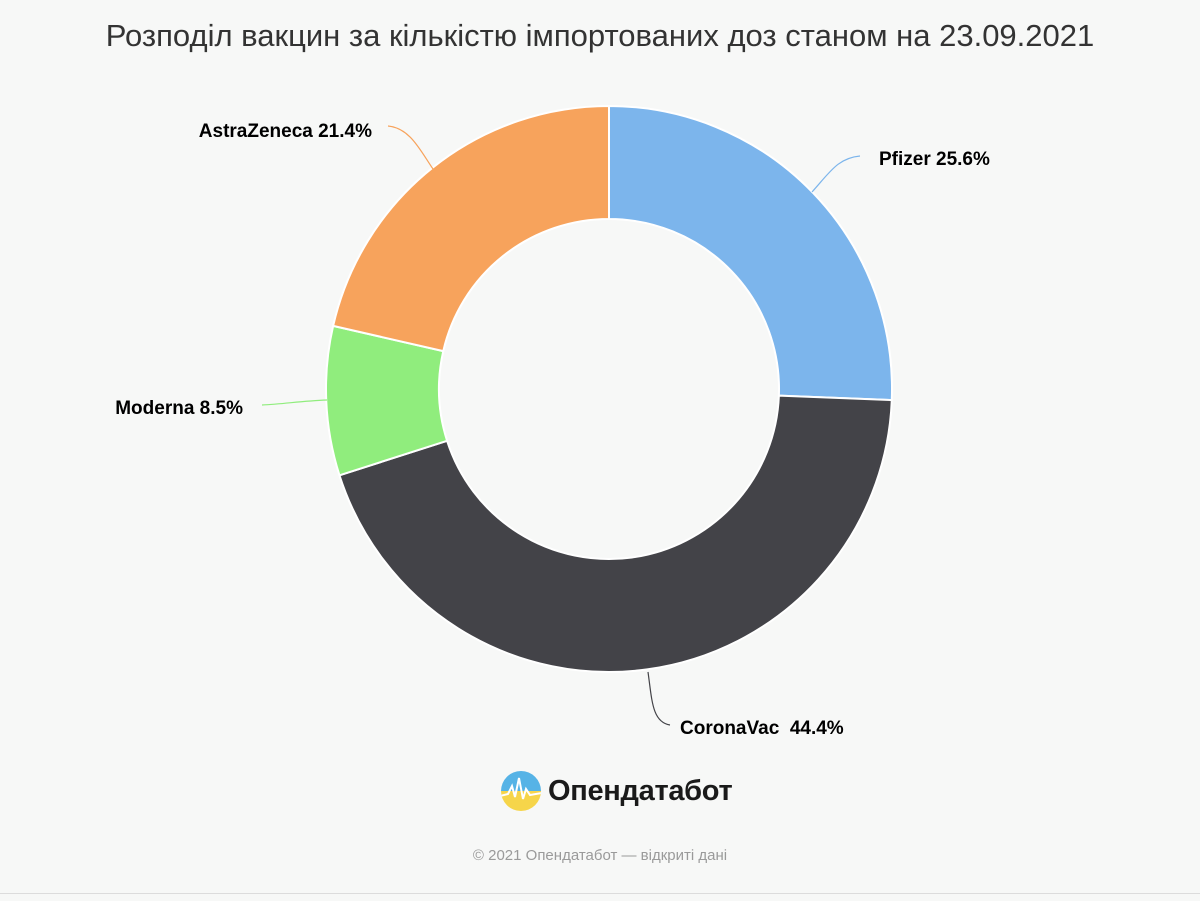 The height and width of the screenshot is (901, 1200). Describe the element at coordinates (600, 893) in the screenshot. I see `bottom-divider` at that location.